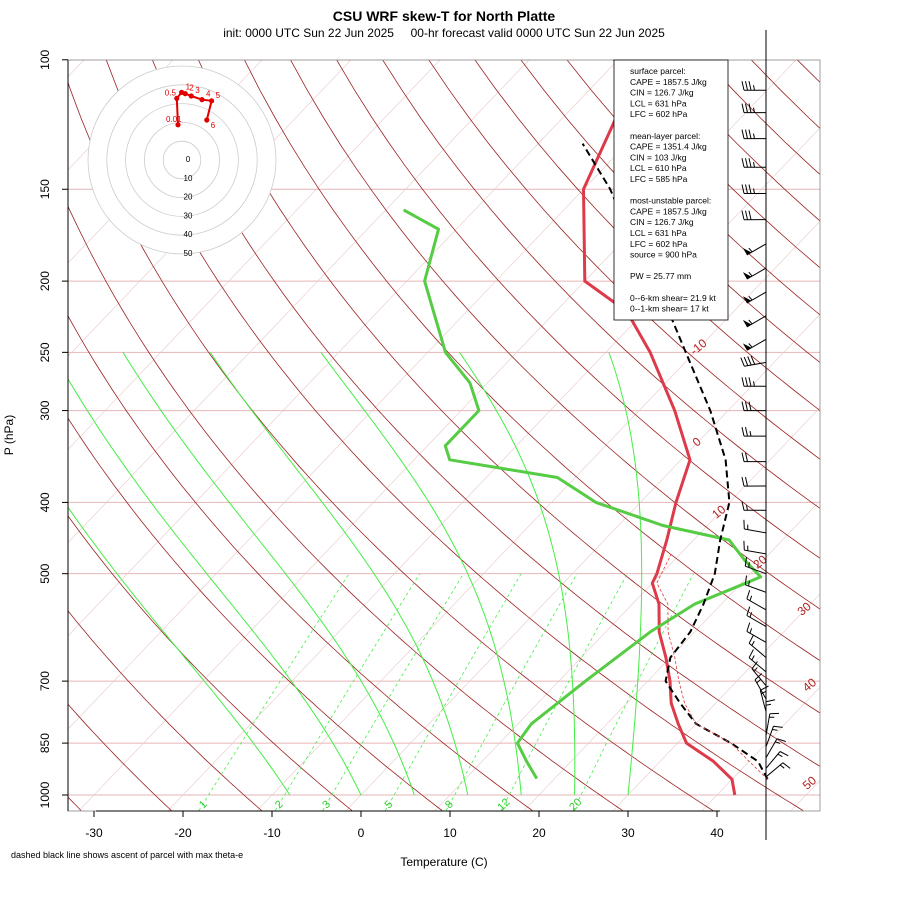 The width and height of the screenshot is (900, 900). What do you see at coordinates (659, 244) in the screenshot?
I see `stats-box-line: LFC = 602 hPa` at bounding box center [659, 244].